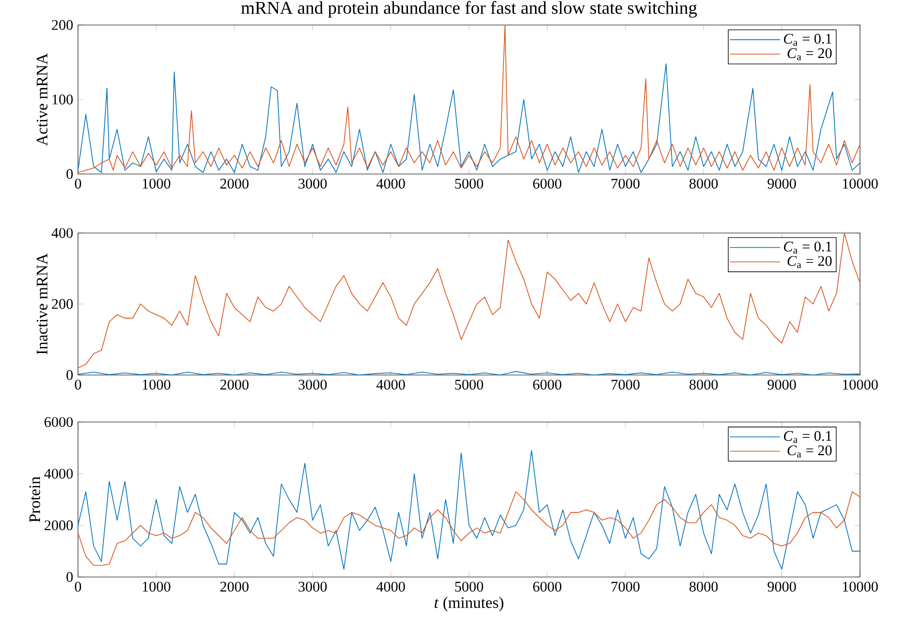  What do you see at coordinates (58, 525) in the screenshot?
I see `y-tick-label: 2000` at bounding box center [58, 525].